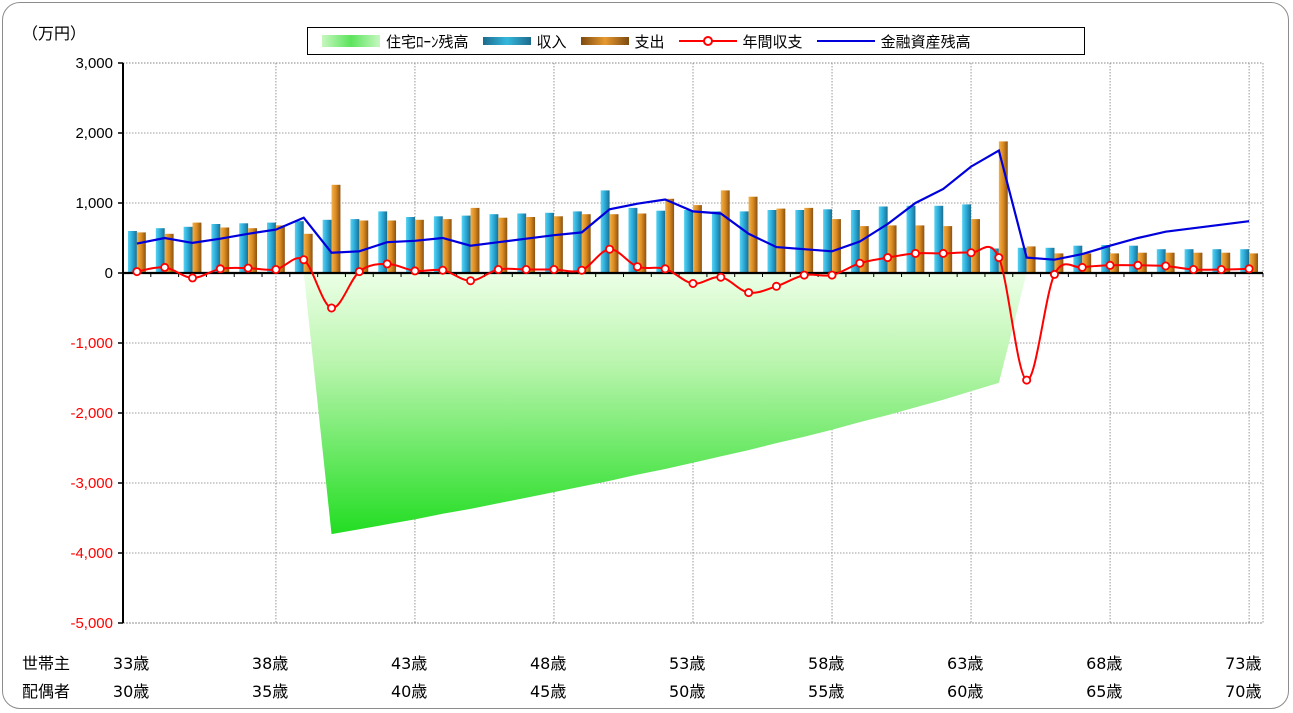  Describe the element at coordinates (551, 41) in the screenshot. I see `legend-label-income: 収入` at that location.